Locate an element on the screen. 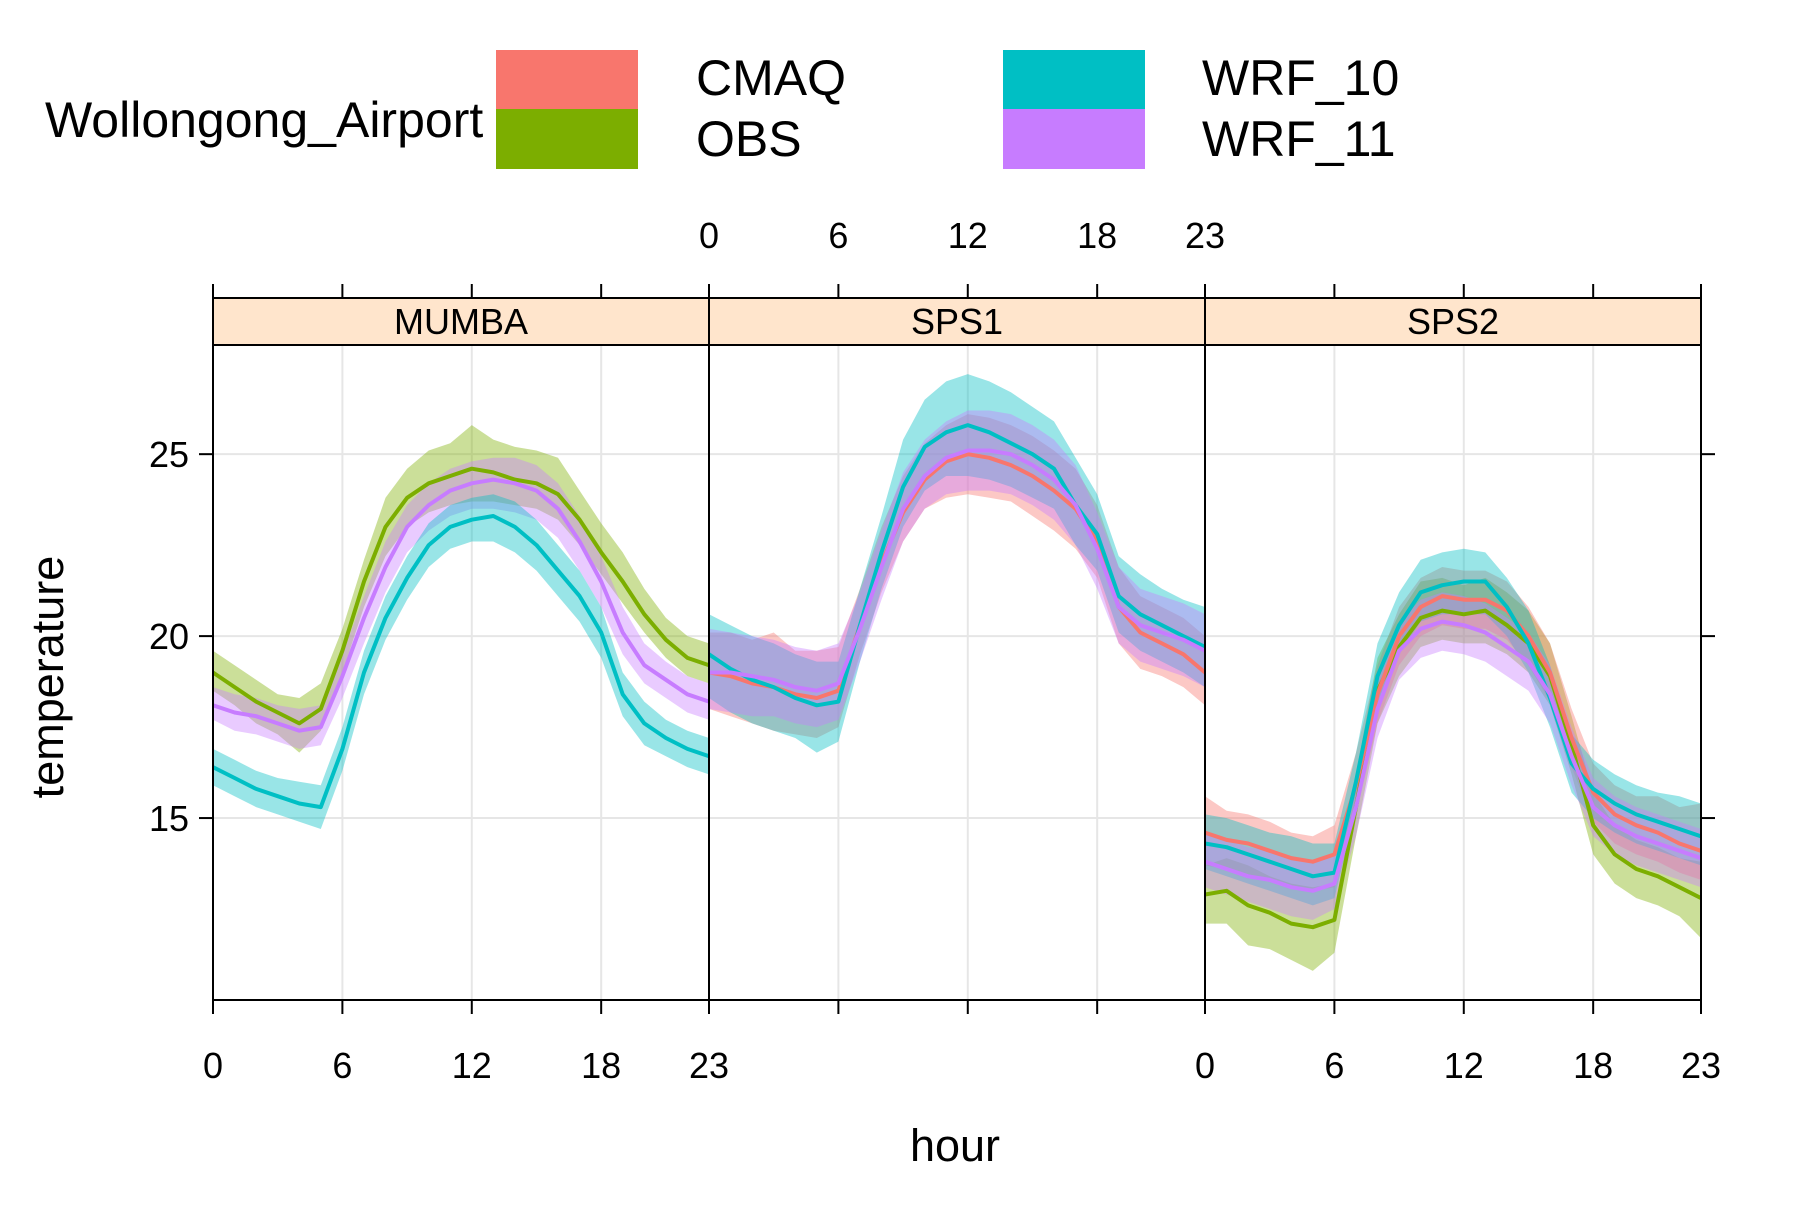 Image resolution: width=1800 pixels, height=1205 pixels. strip-label-sps1: SPS1 is located at coordinates (957, 321).